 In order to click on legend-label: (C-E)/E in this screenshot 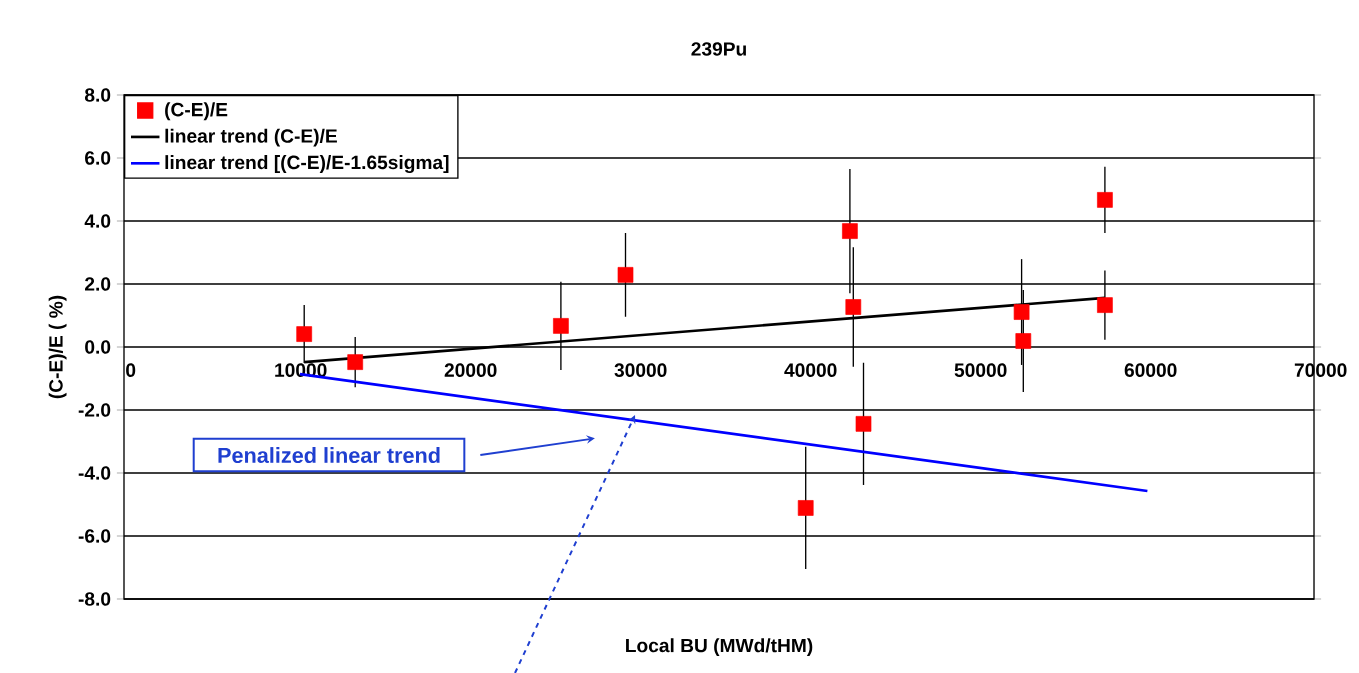, I will do `click(196, 111)`.